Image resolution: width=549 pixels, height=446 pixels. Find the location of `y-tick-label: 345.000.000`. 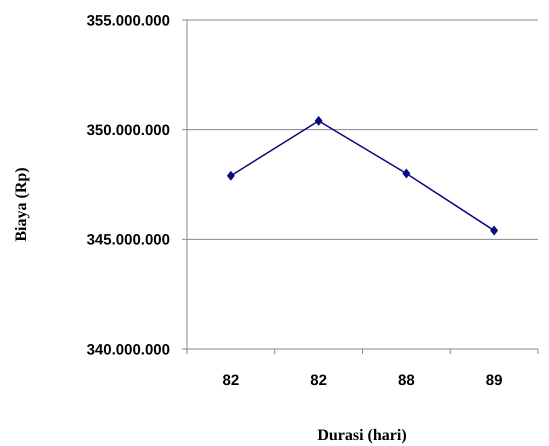

y-tick-label: 345.000.000 is located at coordinates (128, 240).